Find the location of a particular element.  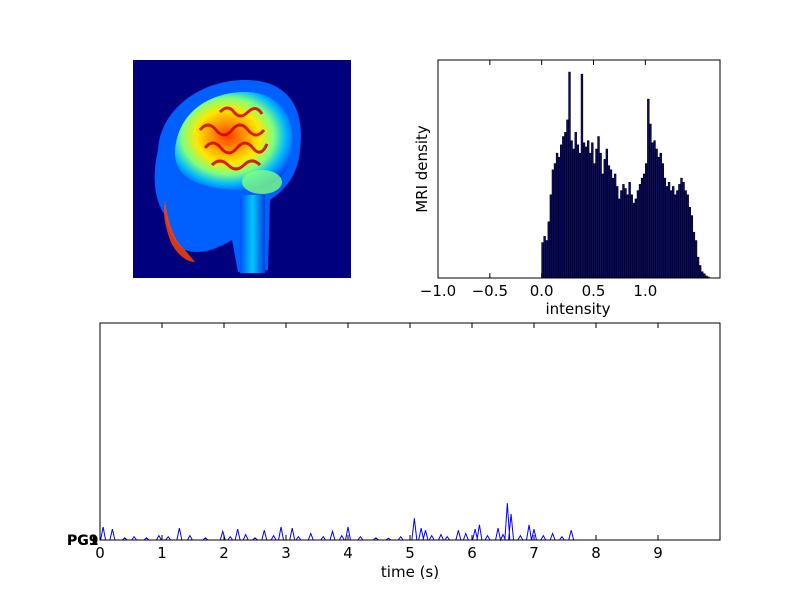

mri-brain-region is located at coordinates (233, 141).